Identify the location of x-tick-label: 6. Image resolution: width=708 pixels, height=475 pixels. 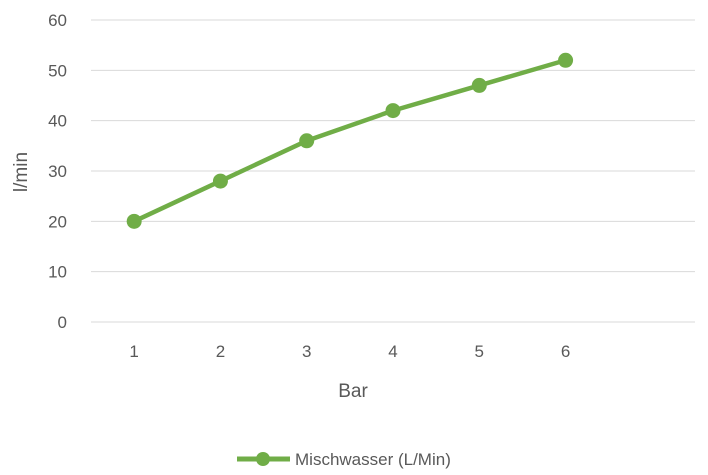
(565, 351).